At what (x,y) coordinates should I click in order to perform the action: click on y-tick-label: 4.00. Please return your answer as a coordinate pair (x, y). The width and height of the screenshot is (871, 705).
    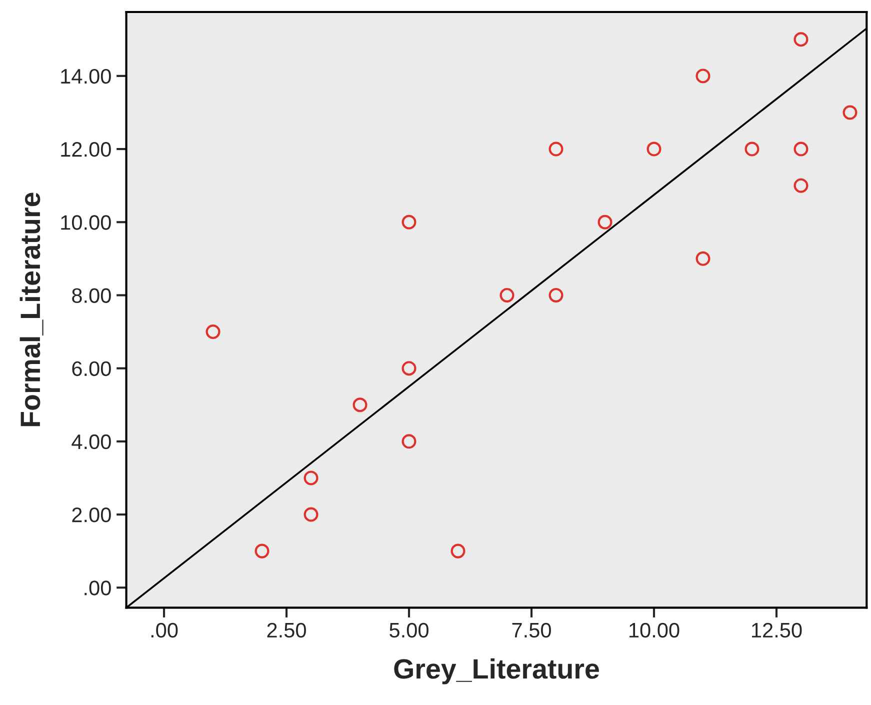
    Looking at the image, I should click on (91, 442).